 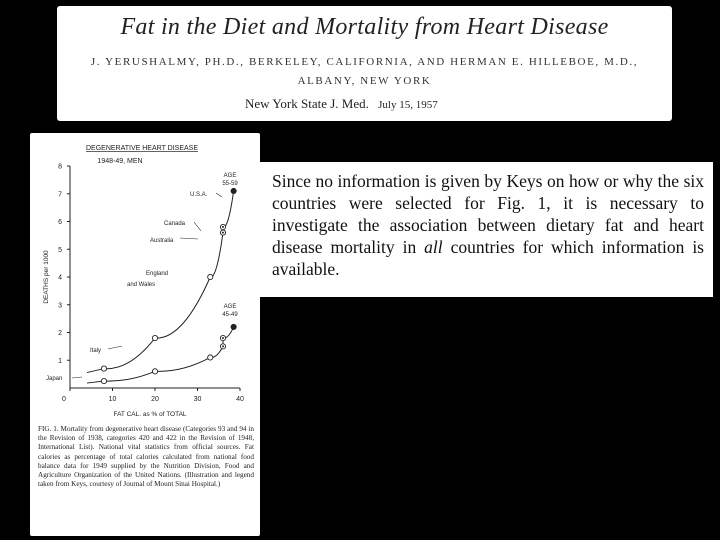 I want to click on journal-citation: New York State J. Med. July 15, 1957, so click(x=341, y=104).